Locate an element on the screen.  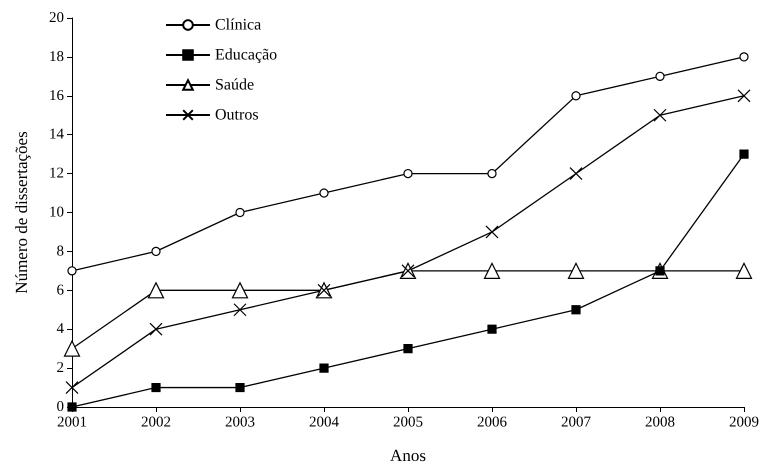
y-tick-label: 14 is located at coordinates (56, 134).